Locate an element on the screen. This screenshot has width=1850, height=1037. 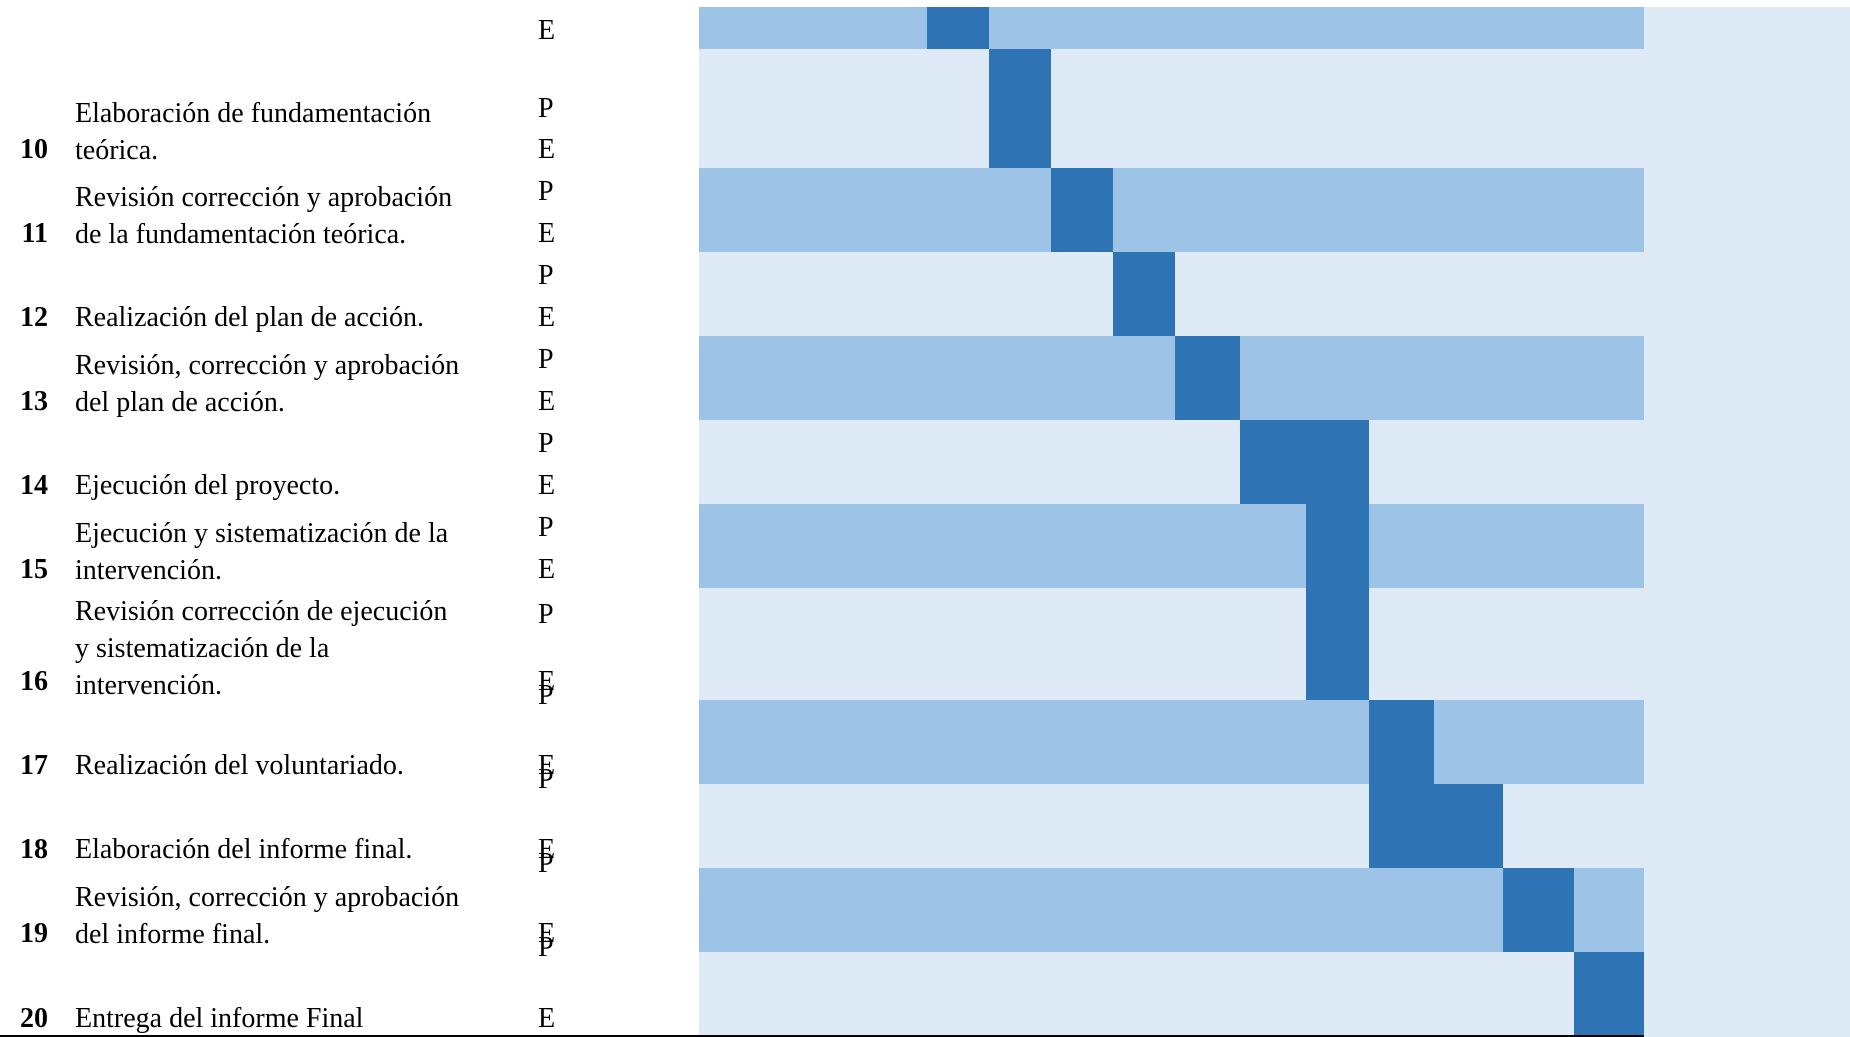
task-number: 14 is located at coordinates (34, 485).